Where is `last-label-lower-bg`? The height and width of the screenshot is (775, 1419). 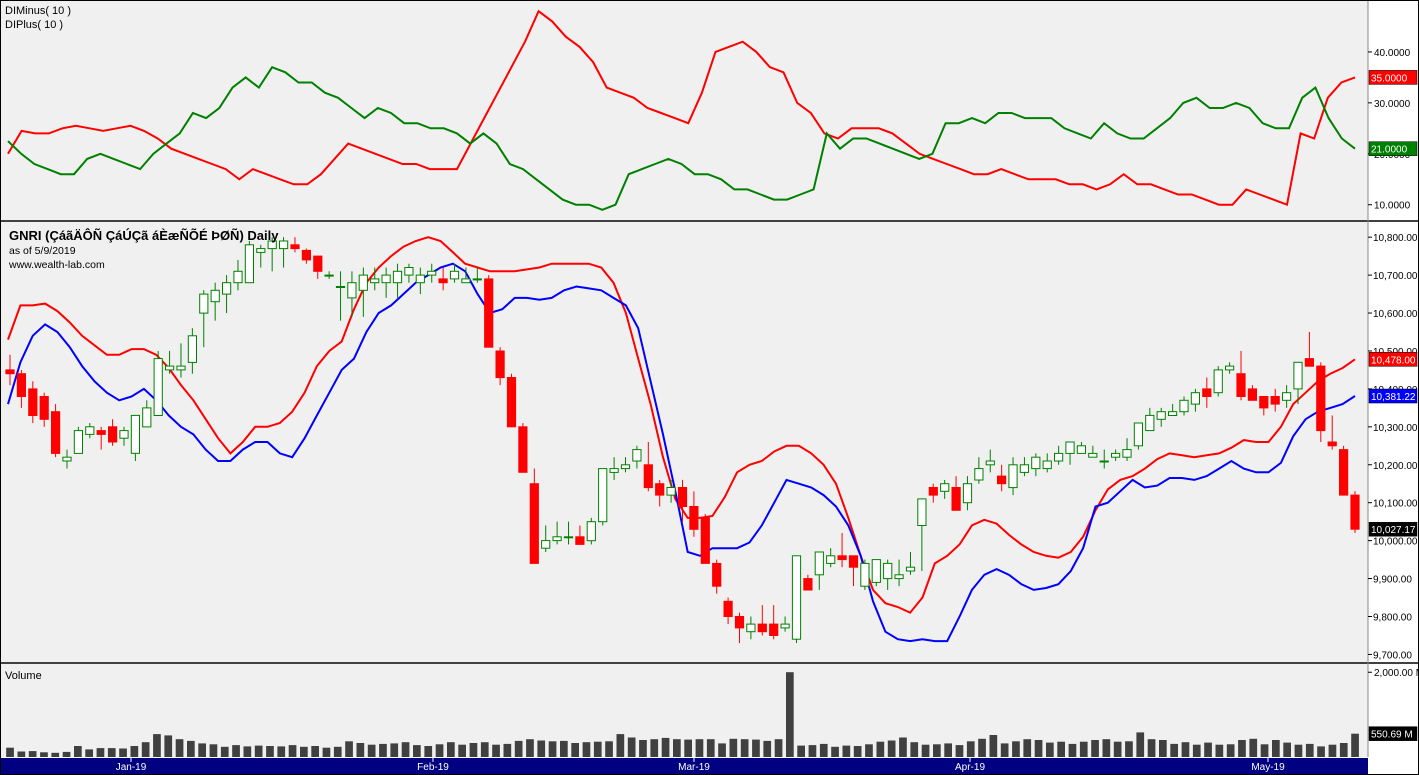
last-label-lower-bg is located at coordinates (1393, 396).